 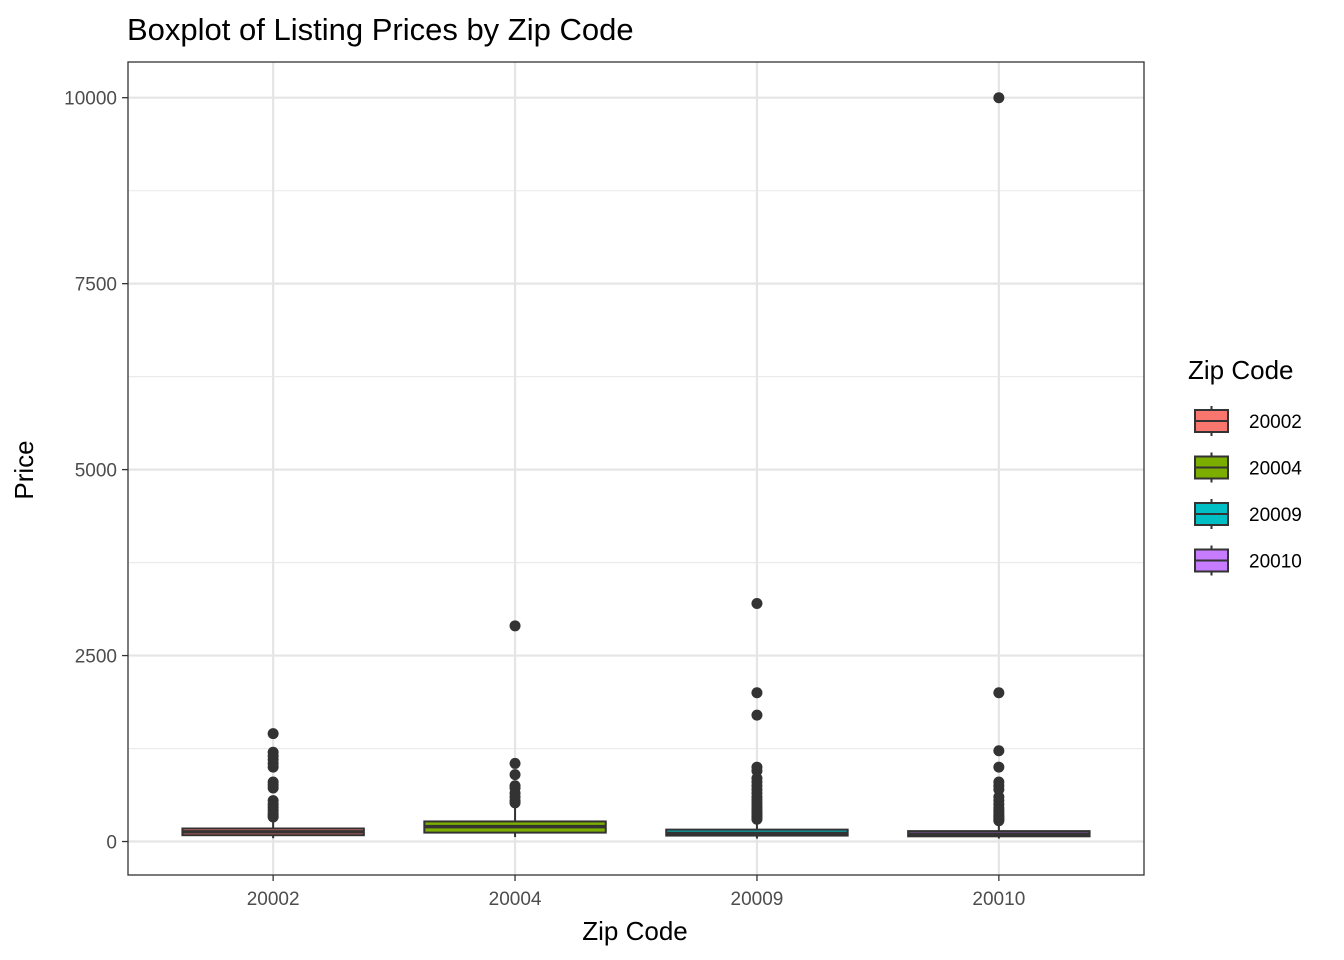 I want to click on x-tick-label: 20009, so click(x=757, y=899).